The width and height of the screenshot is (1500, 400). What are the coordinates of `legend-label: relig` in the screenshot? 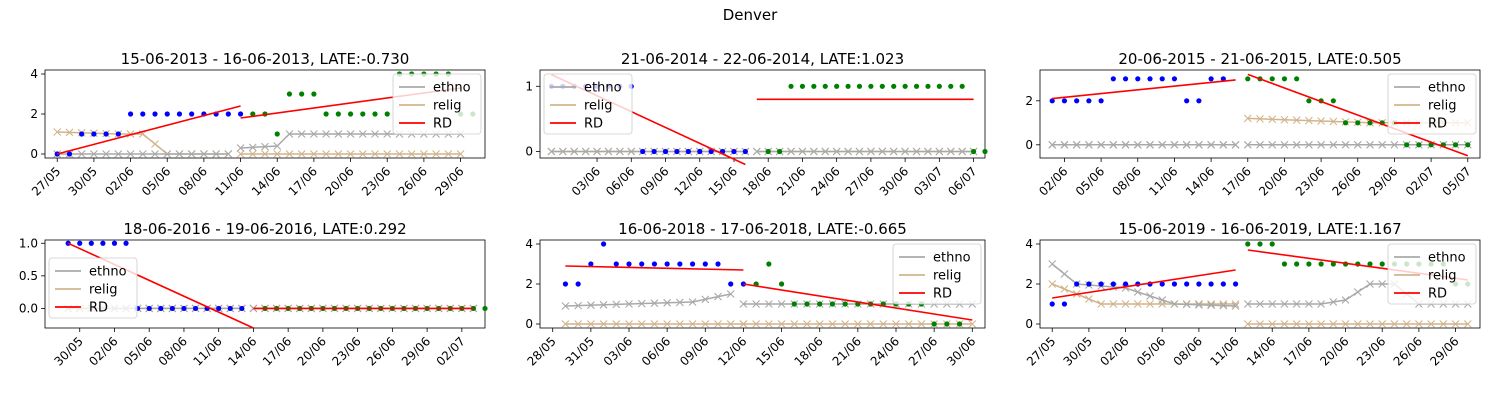 It's located at (447, 106).